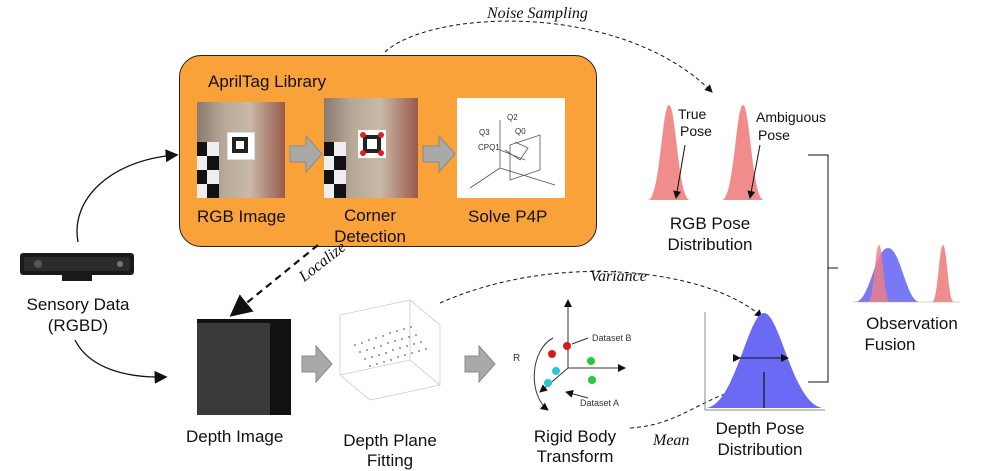 The height and width of the screenshot is (471, 991). What do you see at coordinates (890, 344) in the screenshot?
I see `observation-fusion-label-line2: Fusion` at bounding box center [890, 344].